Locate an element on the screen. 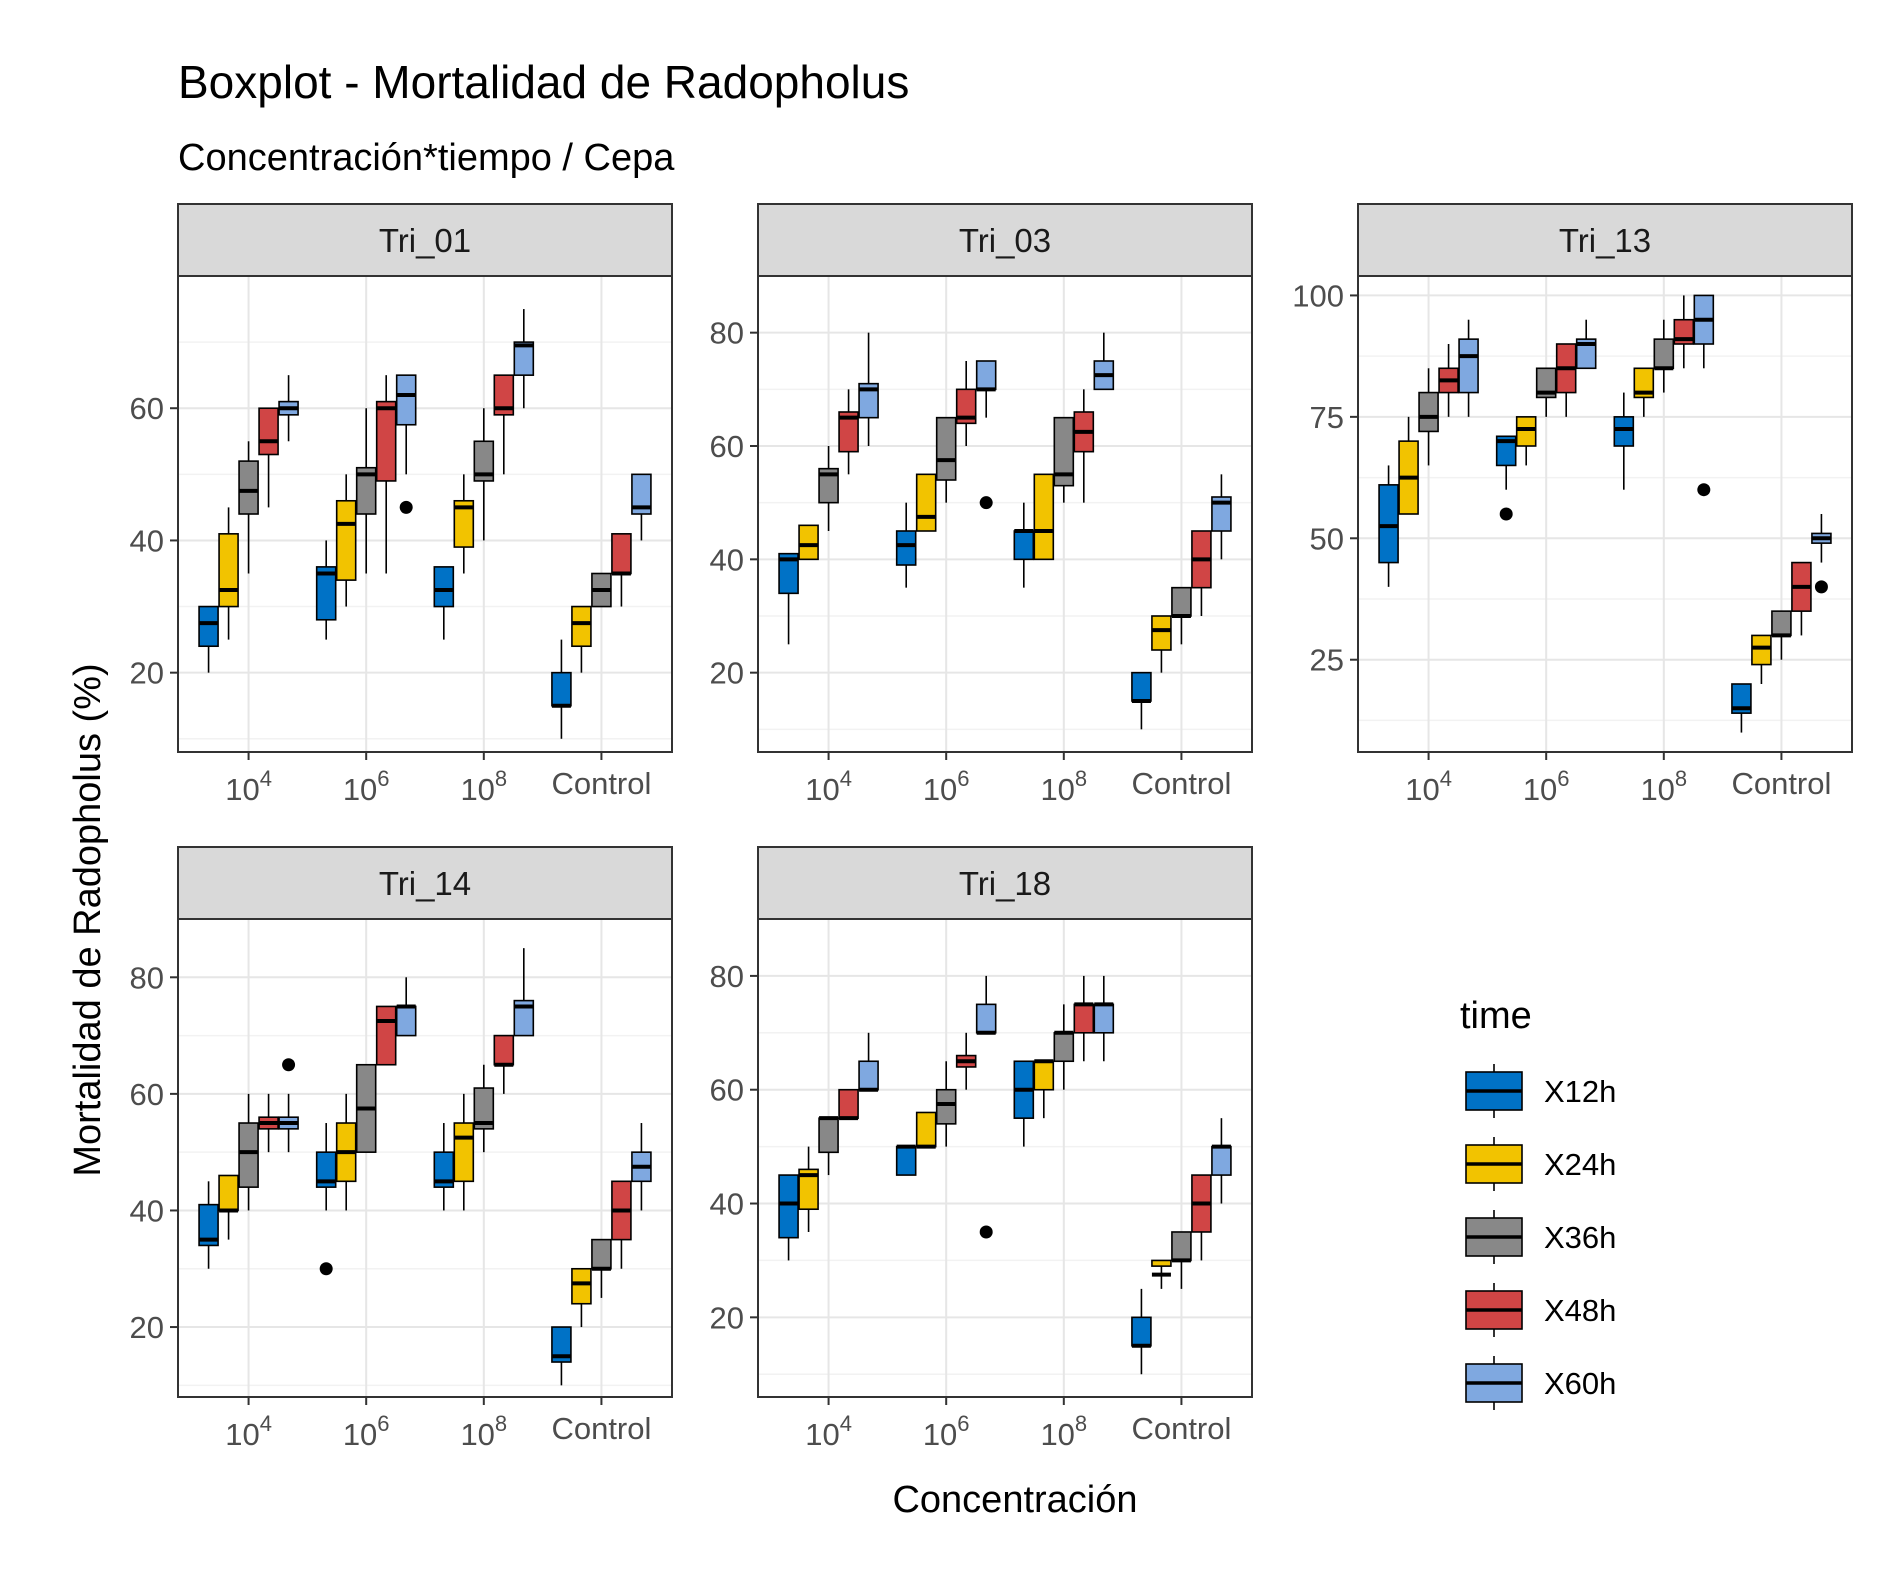 The image size is (1888, 1588). grid-lines is located at coordinates (1605, 514).